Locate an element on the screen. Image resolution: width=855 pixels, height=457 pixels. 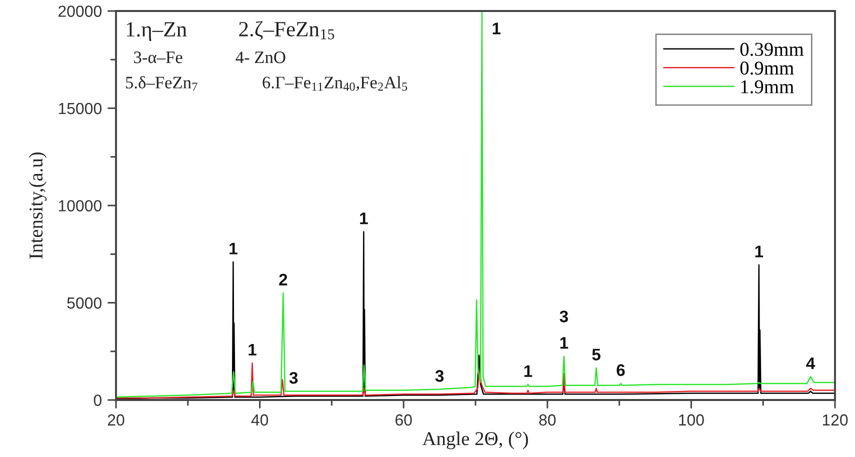
annotation: 2 is located at coordinates (283, 280).